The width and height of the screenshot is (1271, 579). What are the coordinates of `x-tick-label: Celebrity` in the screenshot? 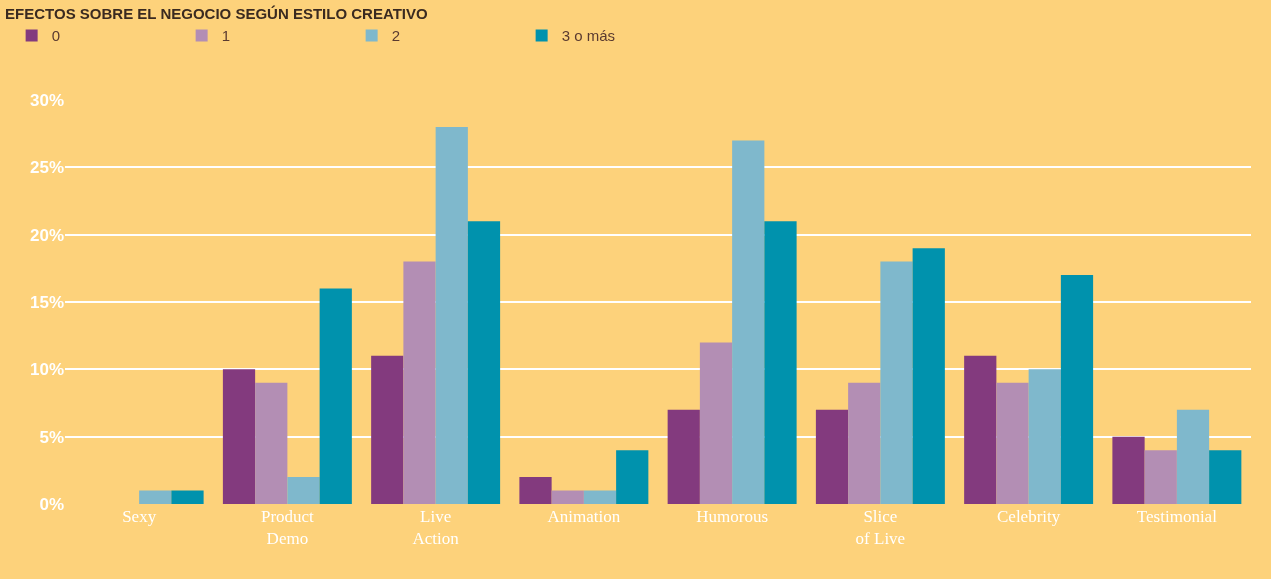 It's located at (1029, 516).